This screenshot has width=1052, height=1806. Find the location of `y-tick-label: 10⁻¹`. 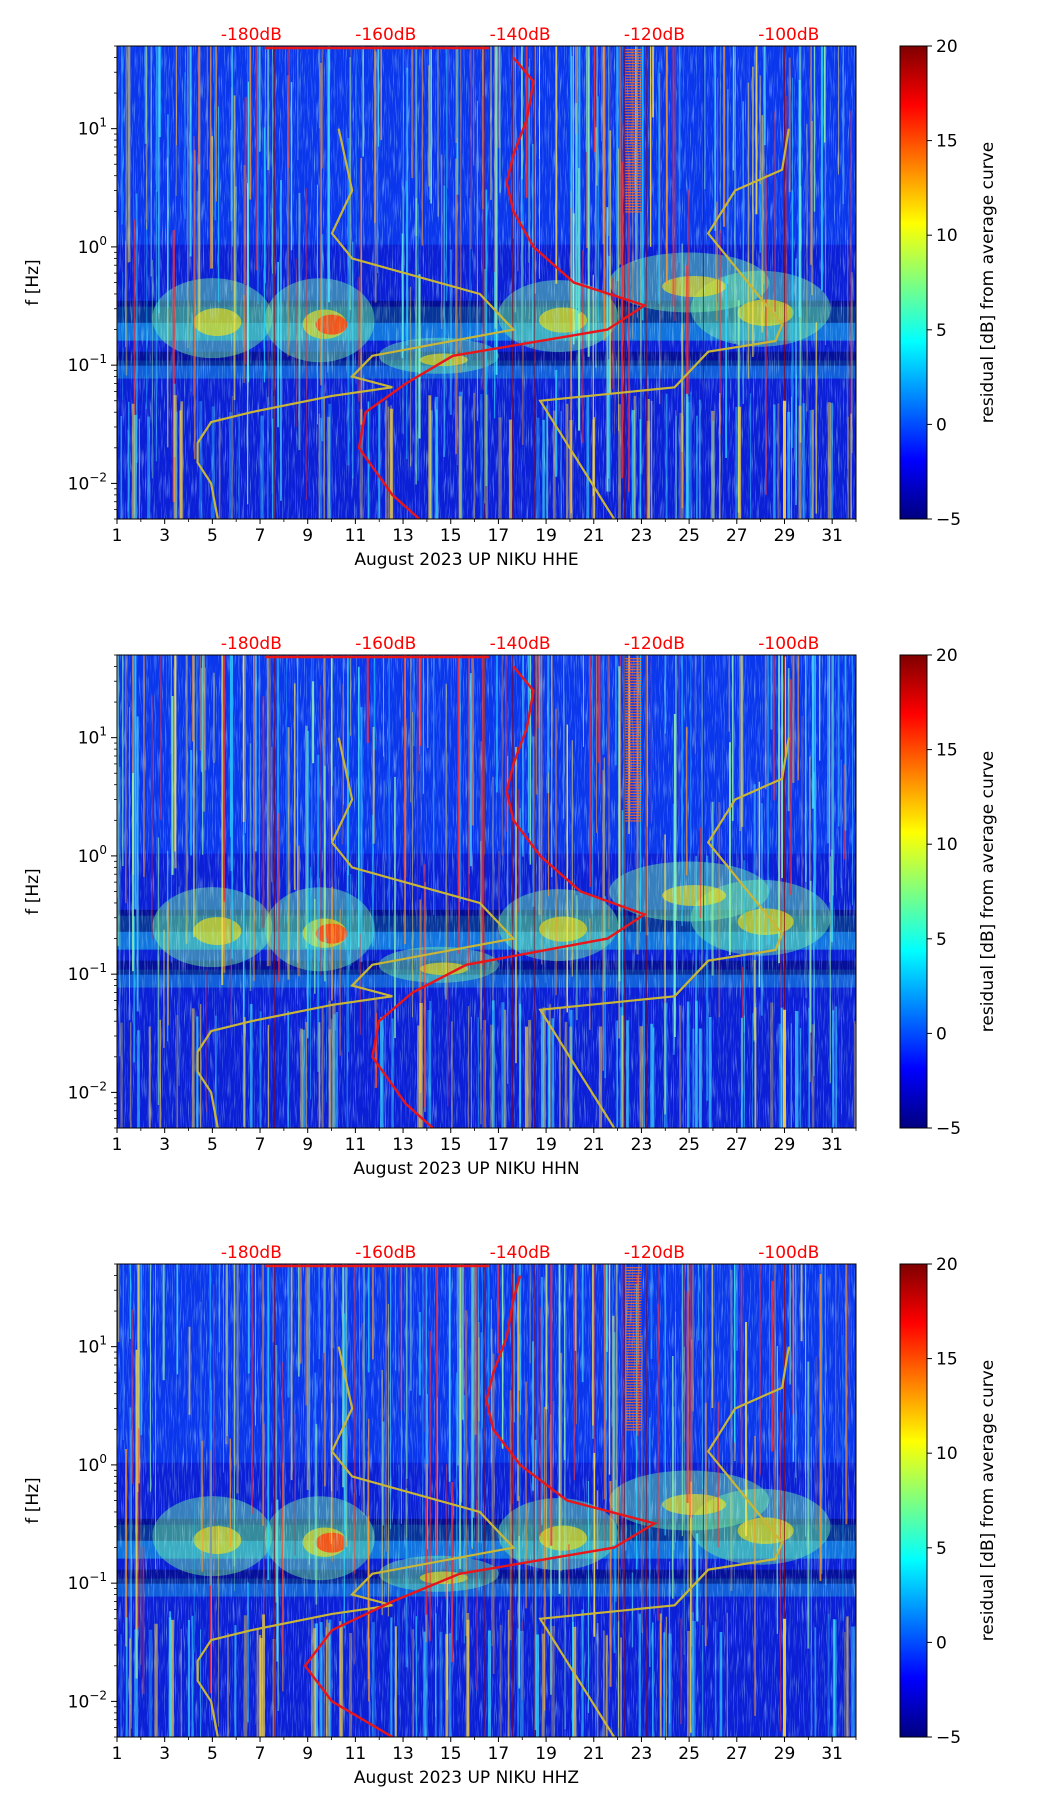

y-tick-label: 10⁻¹ is located at coordinates (87, 973).